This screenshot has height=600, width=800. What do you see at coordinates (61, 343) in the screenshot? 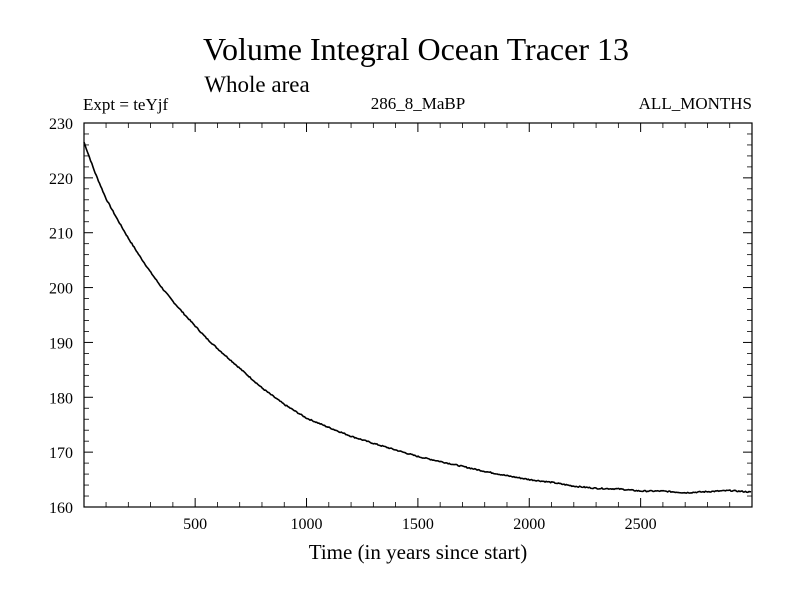
I see `y-tick-label: 190` at bounding box center [61, 343].